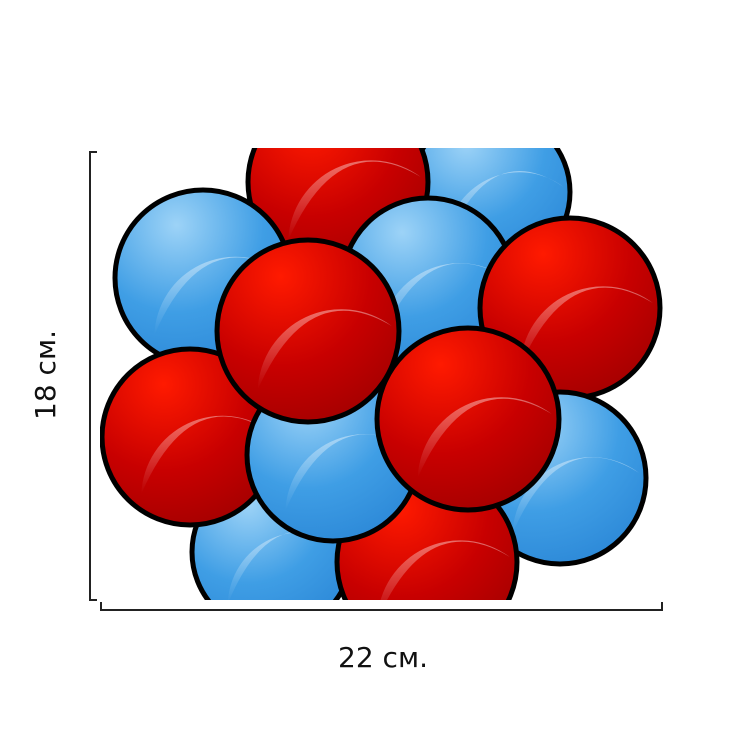 This screenshot has height=750, width=750. Describe the element at coordinates (383, 657) in the screenshot. I see `width-label: 22 см.` at that location.